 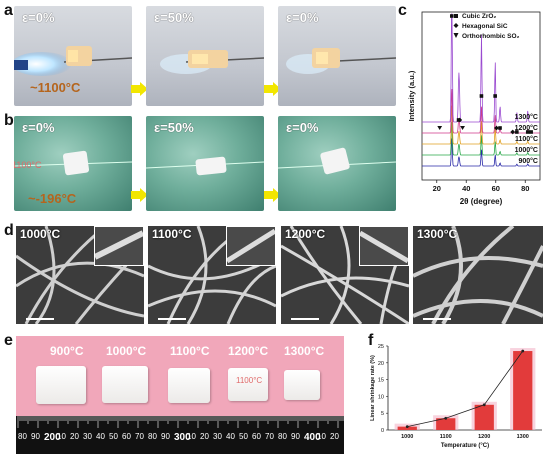 I want to click on panel-d-label: d, so click(x=9, y=230).